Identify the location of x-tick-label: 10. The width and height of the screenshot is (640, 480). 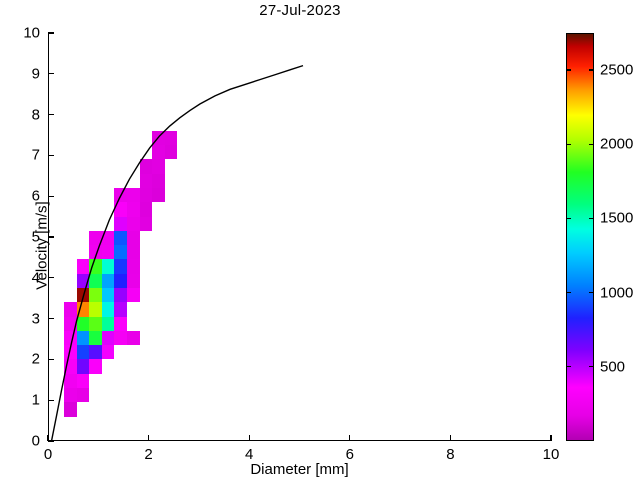
(551, 454).